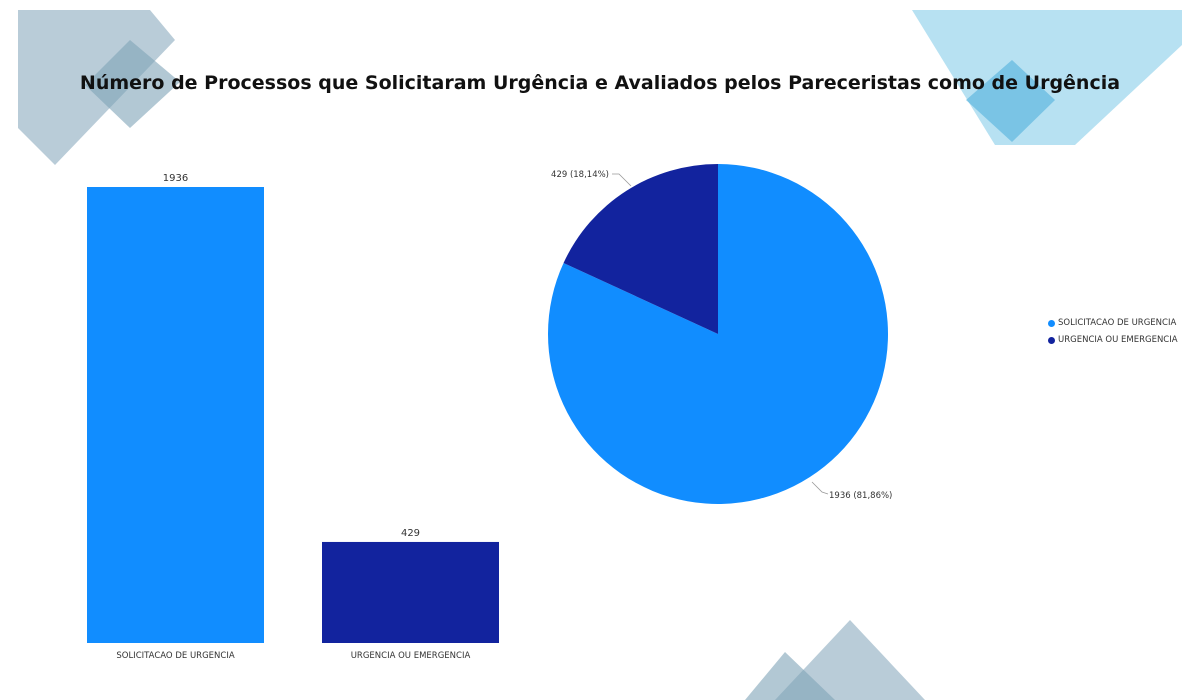 The height and width of the screenshot is (700, 1200). I want to click on legend-swatch-urgencia, so click(1051, 340).